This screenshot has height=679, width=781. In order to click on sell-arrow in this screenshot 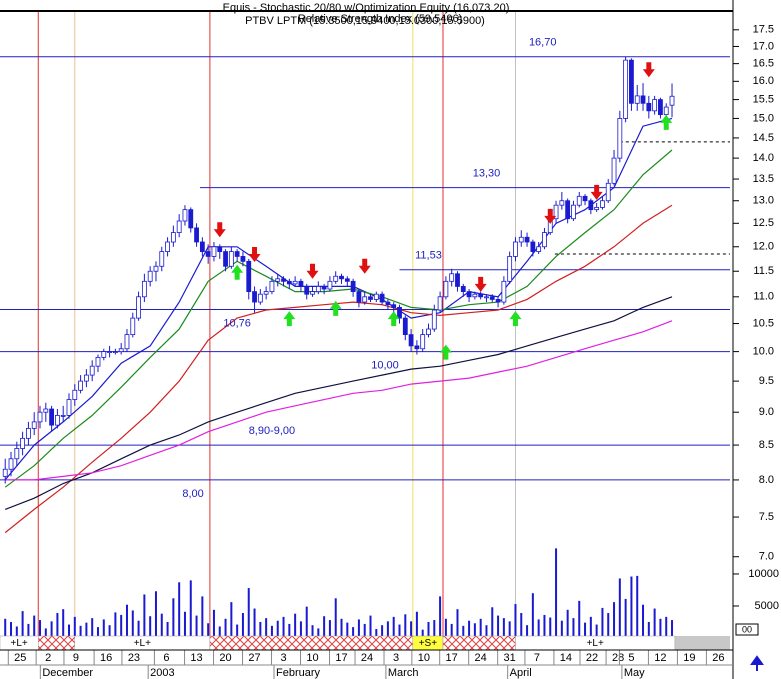, I will do `click(550, 216)`.